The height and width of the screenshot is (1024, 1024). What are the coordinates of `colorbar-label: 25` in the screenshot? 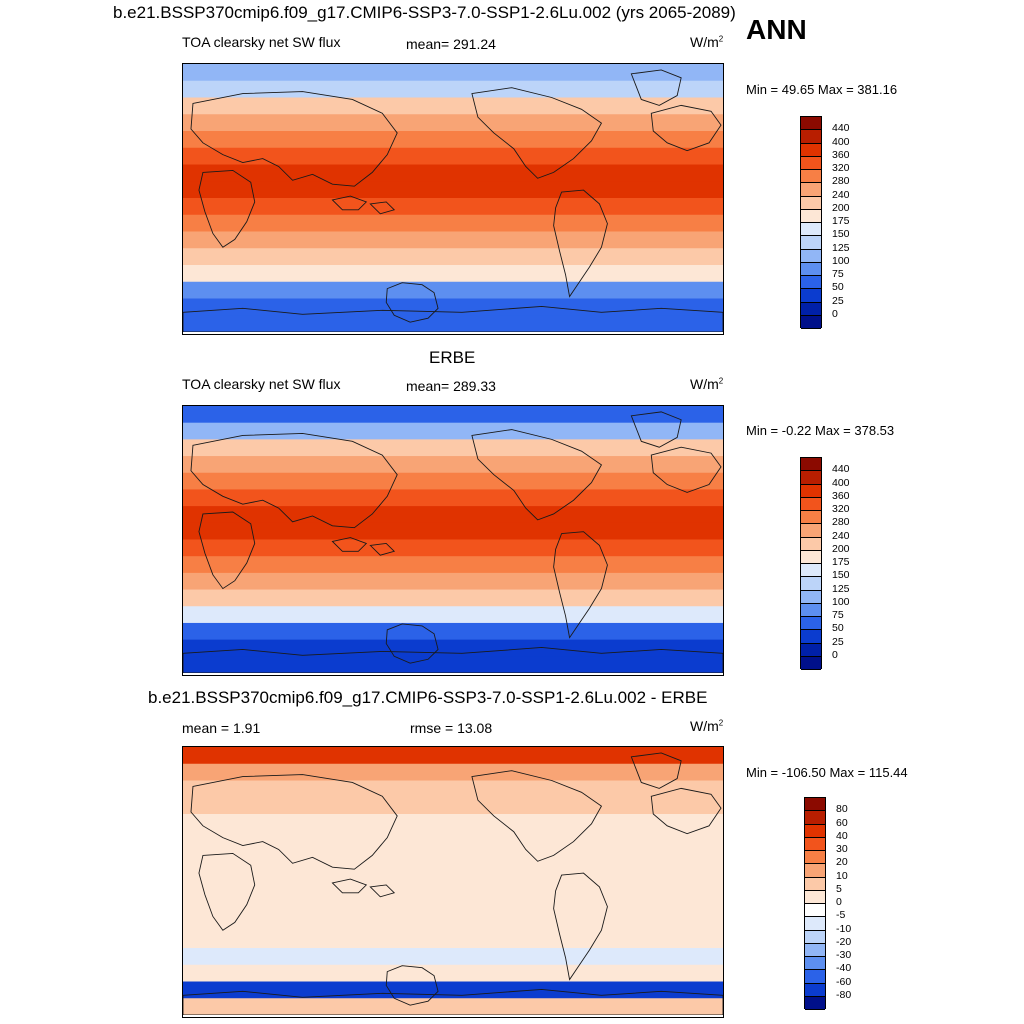 It's located at (838, 641).